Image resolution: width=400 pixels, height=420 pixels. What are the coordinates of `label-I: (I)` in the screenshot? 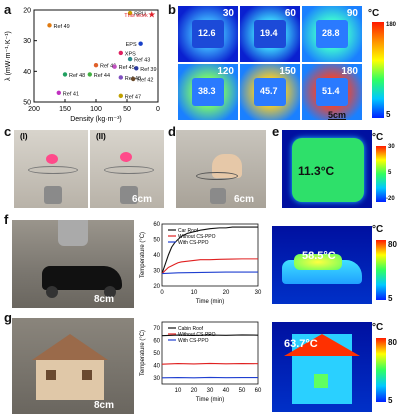 It's located at (24, 136).